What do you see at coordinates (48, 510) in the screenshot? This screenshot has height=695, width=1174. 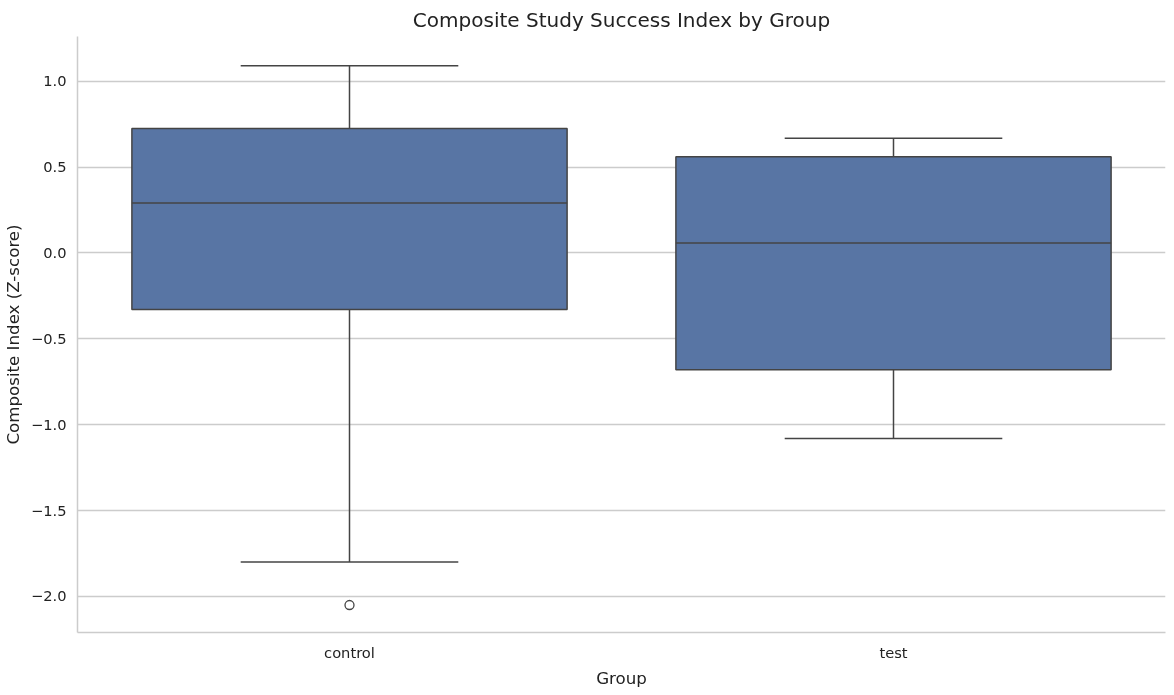 I see `y-tick-label: −1.5` at bounding box center [48, 510].